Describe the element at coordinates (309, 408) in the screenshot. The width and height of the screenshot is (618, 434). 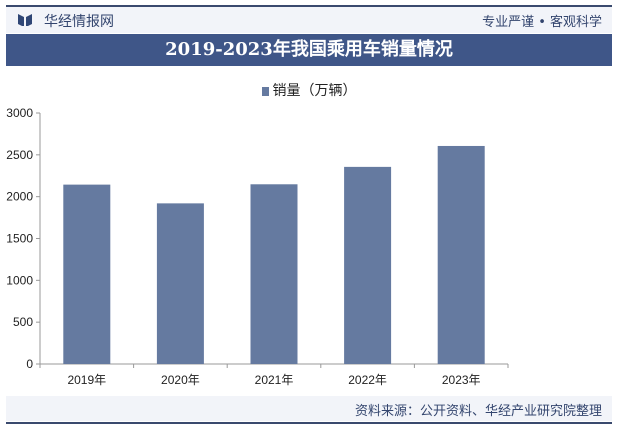
I see `footer-bar: 资料来源：公开资料、华经产业研究院整理` at that location.